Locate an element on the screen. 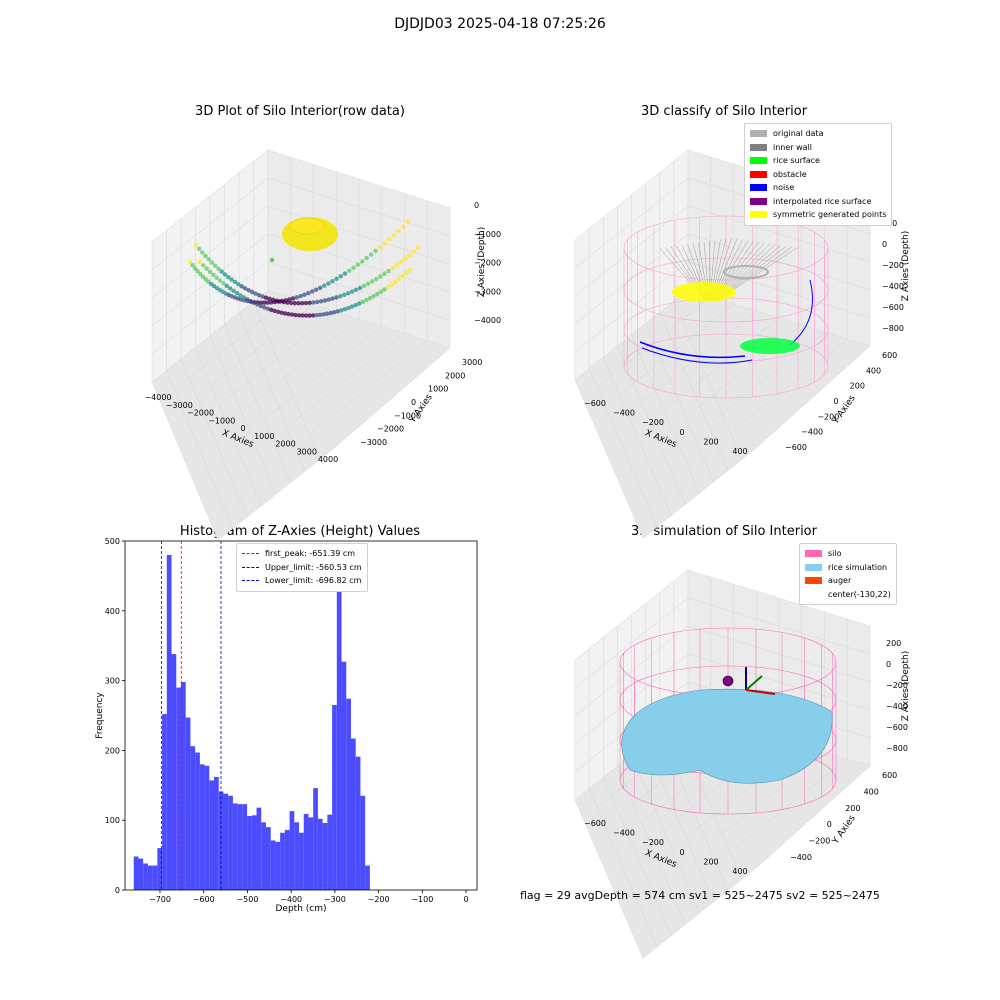 This screenshot has width=1000, height=1000. raw-outlier-point is located at coordinates (272, 260).